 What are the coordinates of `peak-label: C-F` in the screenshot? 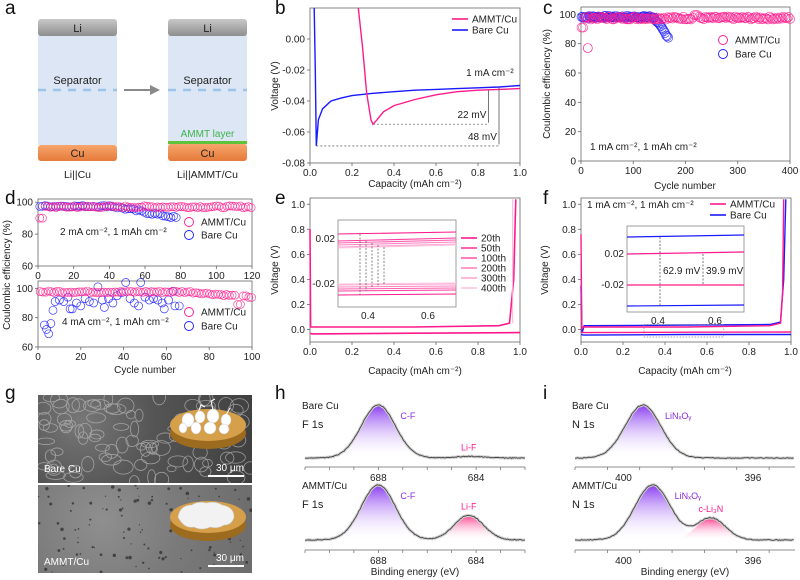 It's located at (407, 496).